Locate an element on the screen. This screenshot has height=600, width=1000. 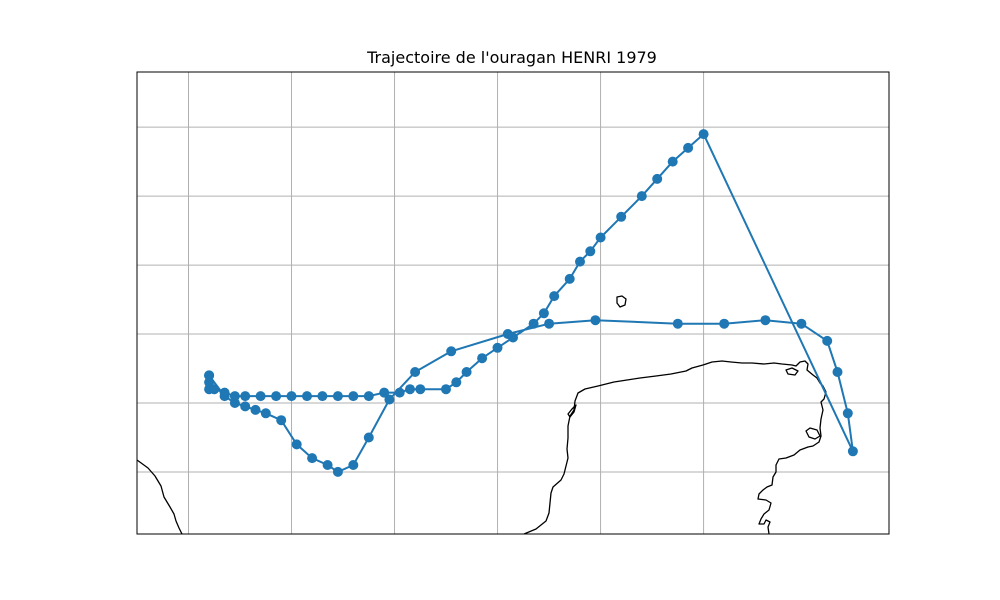
coastline-mexico-west is located at coordinates (160, 496).